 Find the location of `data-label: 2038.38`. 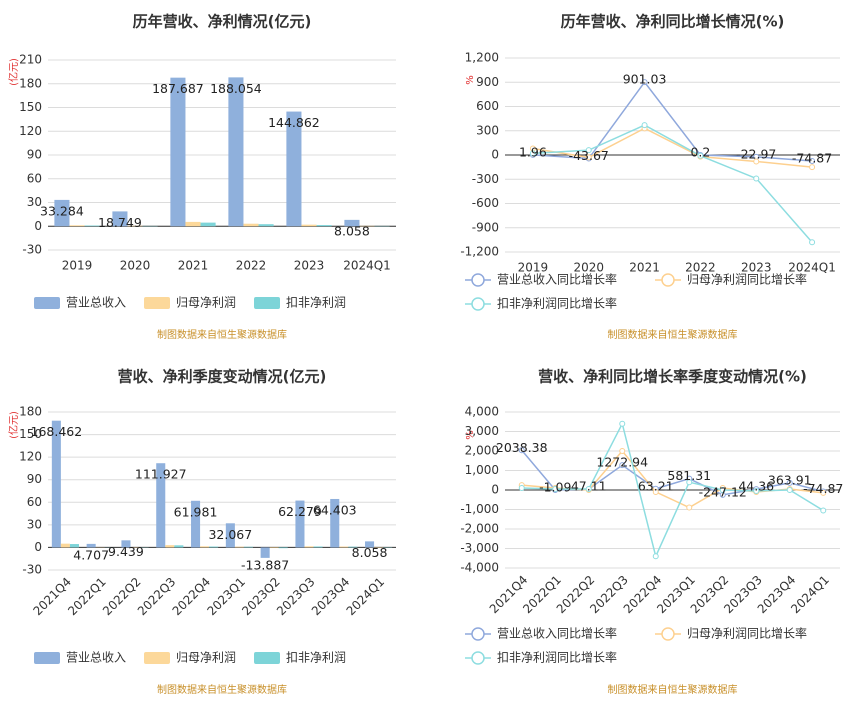

data-label: 2038.38 is located at coordinates (522, 447).